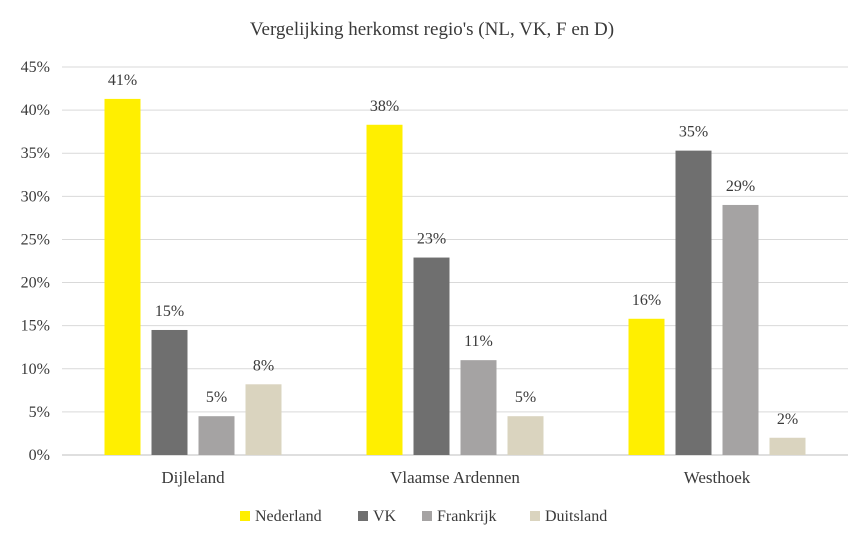 Image resolution: width=863 pixels, height=547 pixels. What do you see at coordinates (35, 326) in the screenshot?
I see `y-tick-label: 15%` at bounding box center [35, 326].